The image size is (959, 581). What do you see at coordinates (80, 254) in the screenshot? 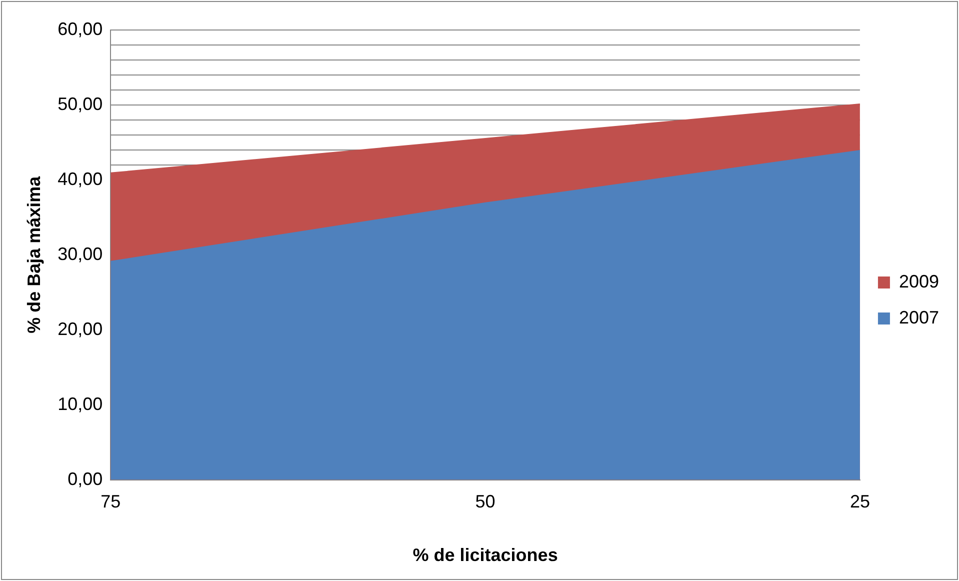
I see `y-tick-label: 30,00` at bounding box center [80, 254].